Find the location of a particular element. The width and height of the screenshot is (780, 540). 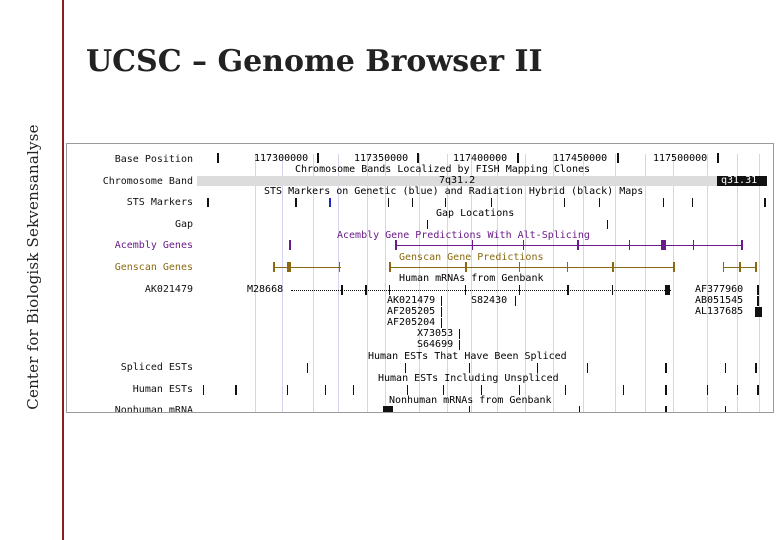

mrna-label-af205204: AF205204 is located at coordinates (411, 322).